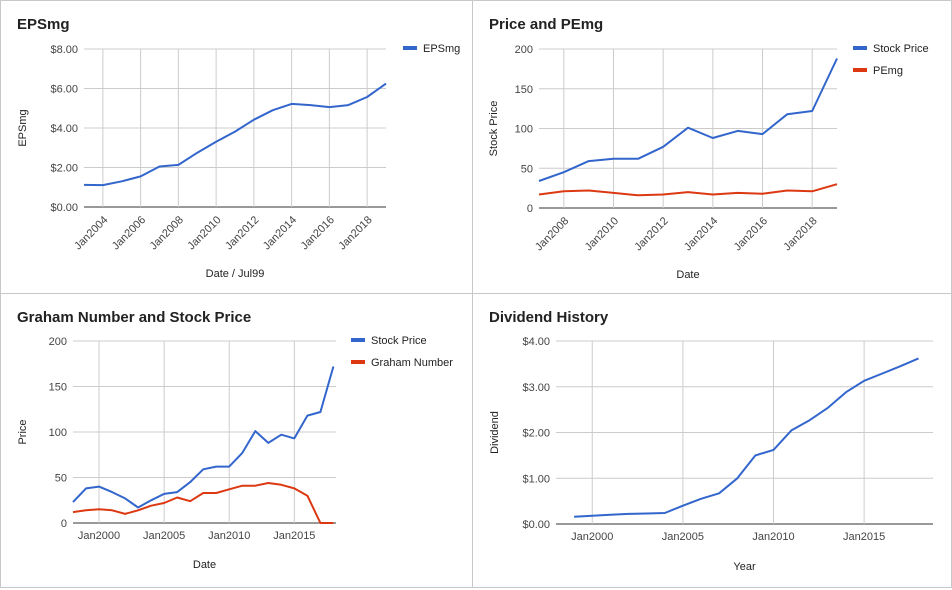 The image size is (952, 590). Describe the element at coordinates (888, 71) in the screenshot. I see `legend-label: PEmg` at that location.